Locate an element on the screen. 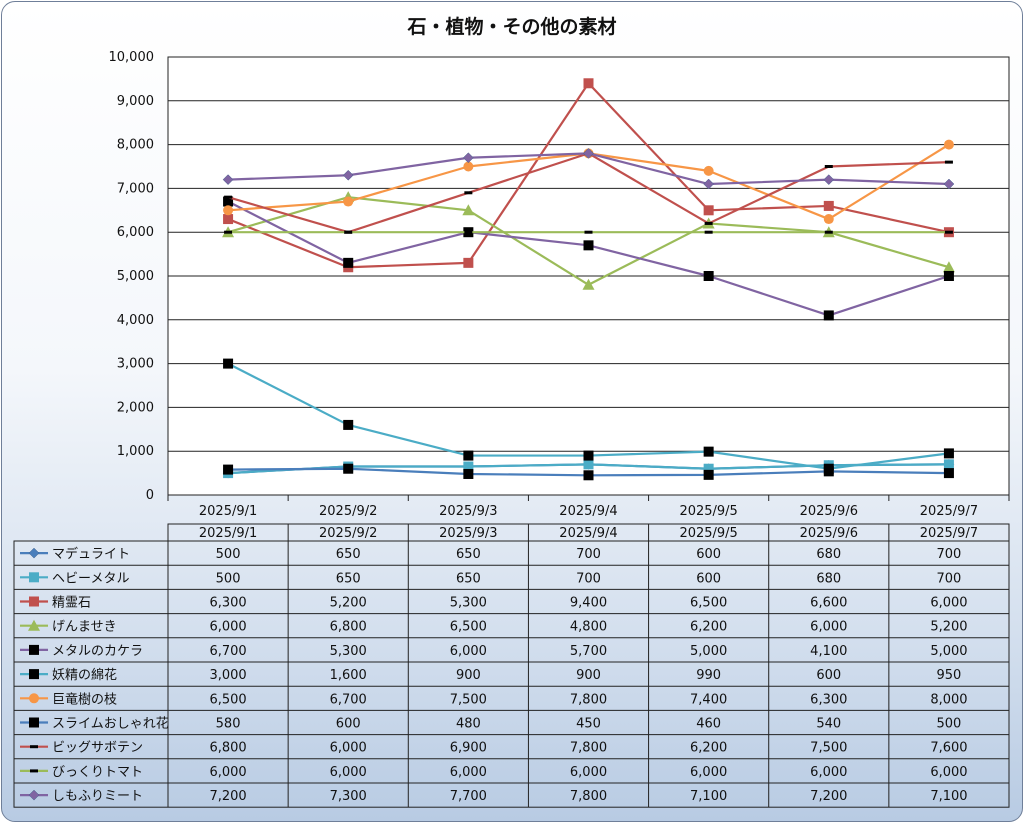  table-cell: 7,600 is located at coordinates (948, 748).